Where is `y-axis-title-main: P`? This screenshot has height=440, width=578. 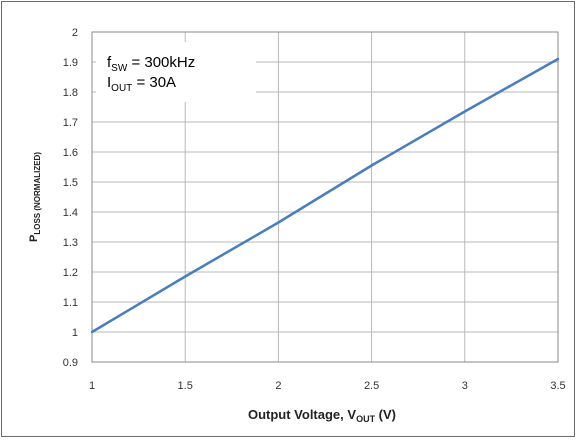
y-axis-title-main: P is located at coordinates (34, 238).